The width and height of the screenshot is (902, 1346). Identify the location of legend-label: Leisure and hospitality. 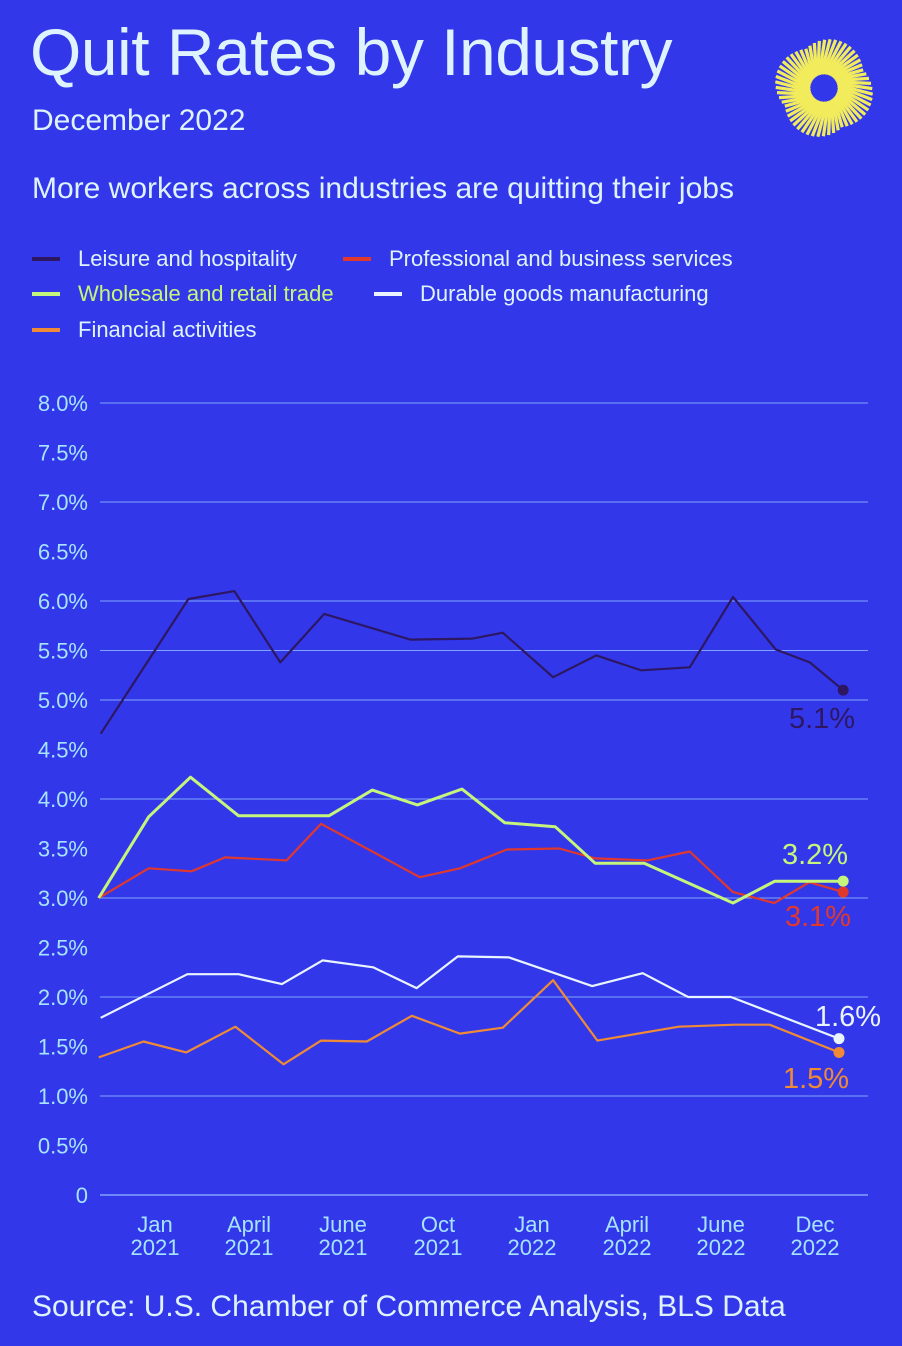
(187, 258).